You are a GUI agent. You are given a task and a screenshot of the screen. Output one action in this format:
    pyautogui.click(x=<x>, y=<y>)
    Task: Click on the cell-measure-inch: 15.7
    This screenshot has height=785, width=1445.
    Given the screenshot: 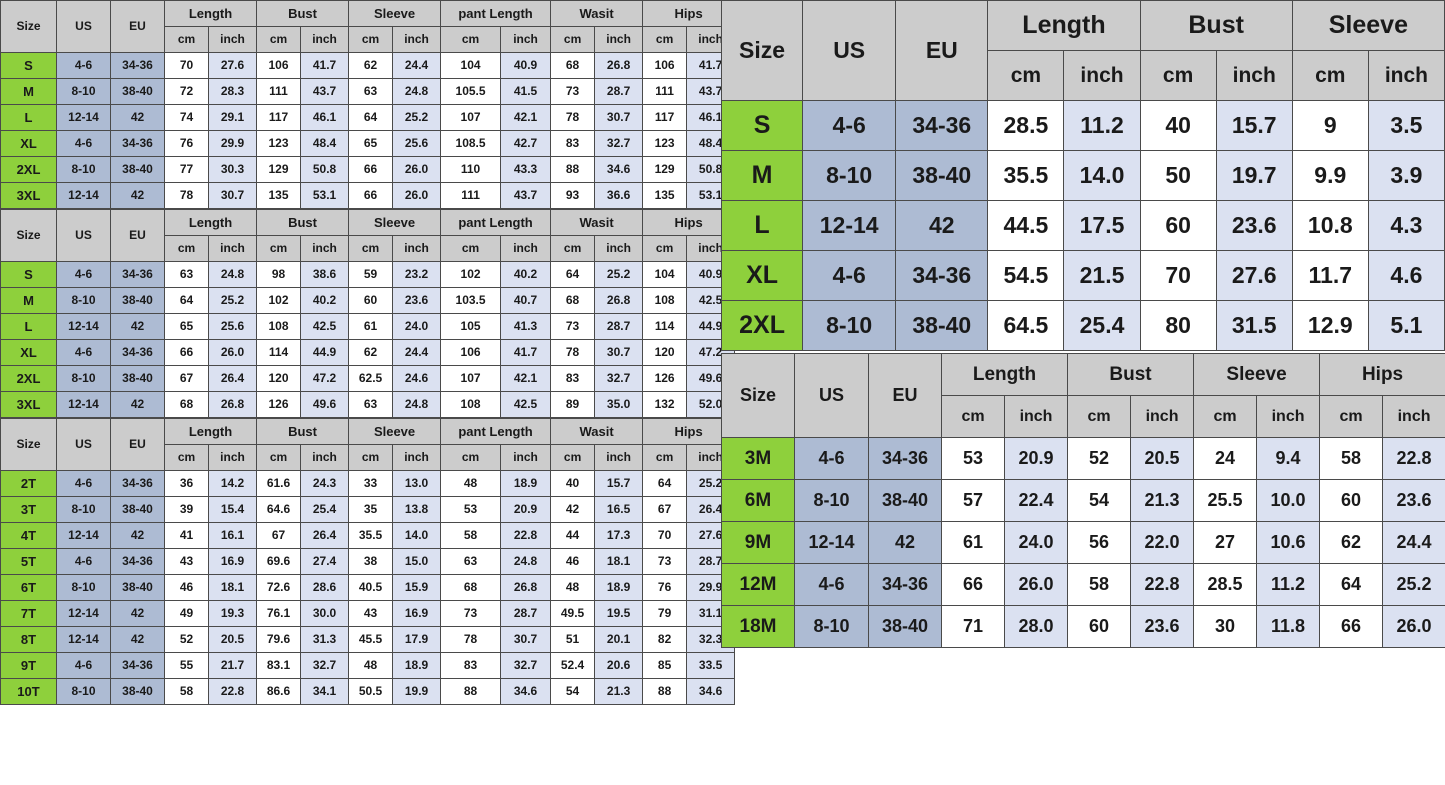 What is the action you would take?
    pyautogui.click(x=1254, y=125)
    